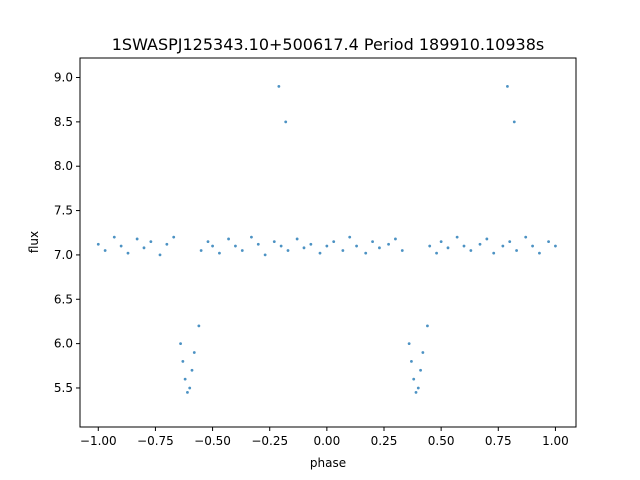  Describe the element at coordinates (384, 441) in the screenshot. I see `x-tick-label: 0.25` at that location.